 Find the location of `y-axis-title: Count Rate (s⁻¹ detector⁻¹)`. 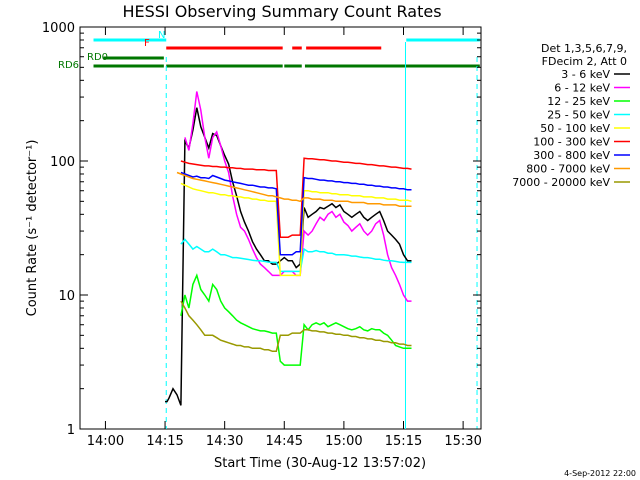

y-axis-title: Count Rate (s⁻¹ detector⁻¹) is located at coordinates (32, 228).